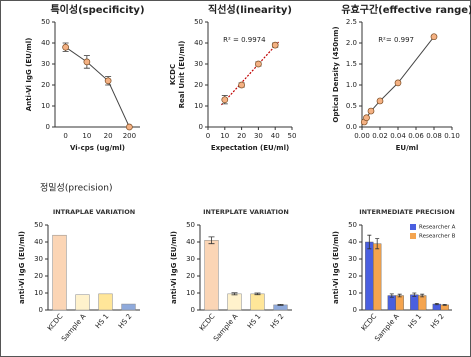 The image size is (471, 357). I want to click on y-axis-label: KCDC, so click(173, 74).